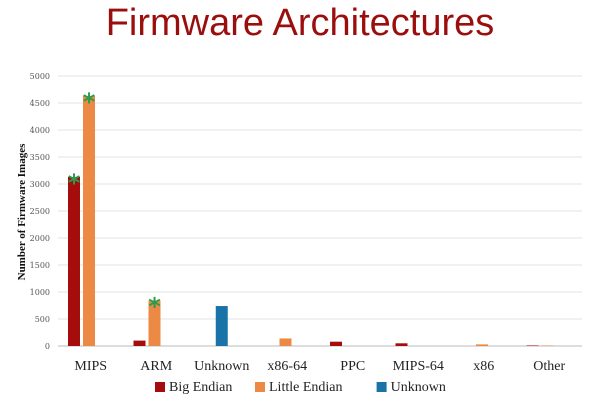 This screenshot has height=402, width=600. Describe the element at coordinates (532, 345) in the screenshot. I see `bar-other-big-endian` at that location.